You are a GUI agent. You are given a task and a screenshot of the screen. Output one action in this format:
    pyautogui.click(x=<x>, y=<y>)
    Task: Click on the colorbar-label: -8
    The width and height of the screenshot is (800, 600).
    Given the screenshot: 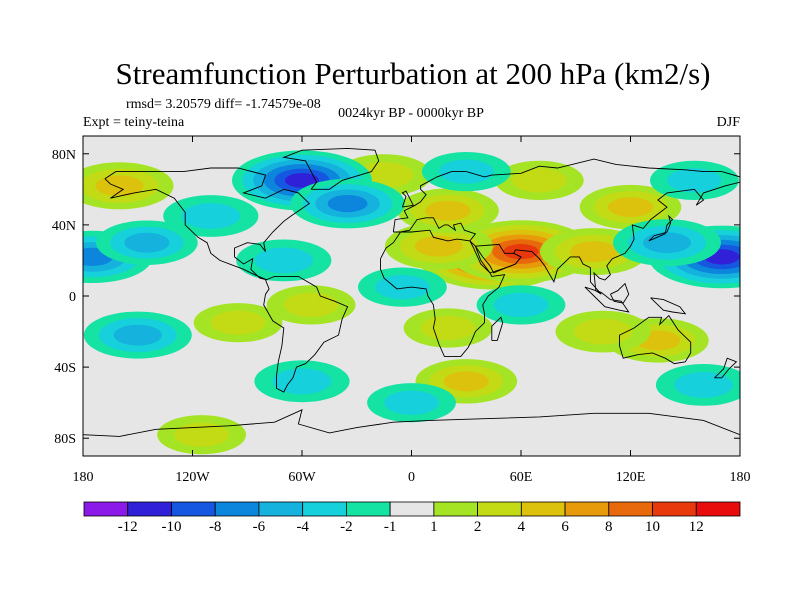 What is the action you would take?
    pyautogui.click(x=215, y=527)
    